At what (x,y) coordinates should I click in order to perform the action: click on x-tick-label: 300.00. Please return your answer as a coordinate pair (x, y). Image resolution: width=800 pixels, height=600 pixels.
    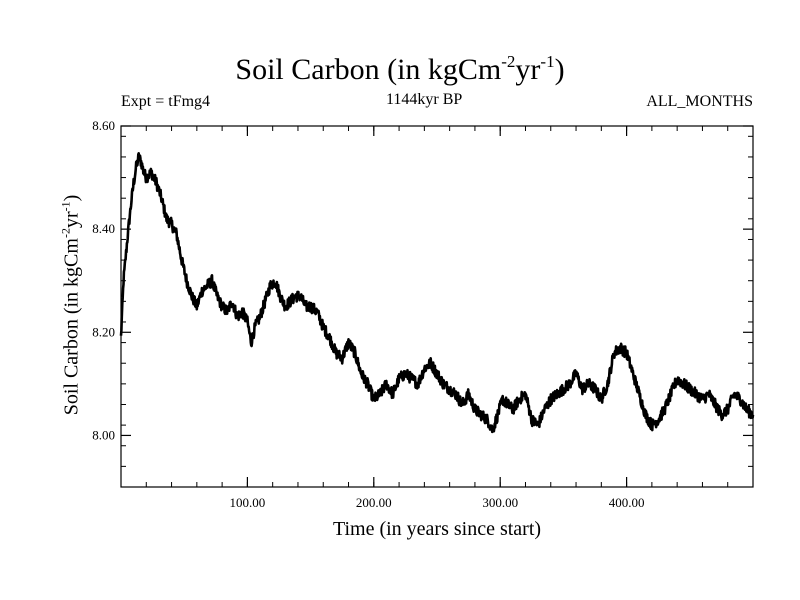
    Looking at the image, I should click on (500, 502).